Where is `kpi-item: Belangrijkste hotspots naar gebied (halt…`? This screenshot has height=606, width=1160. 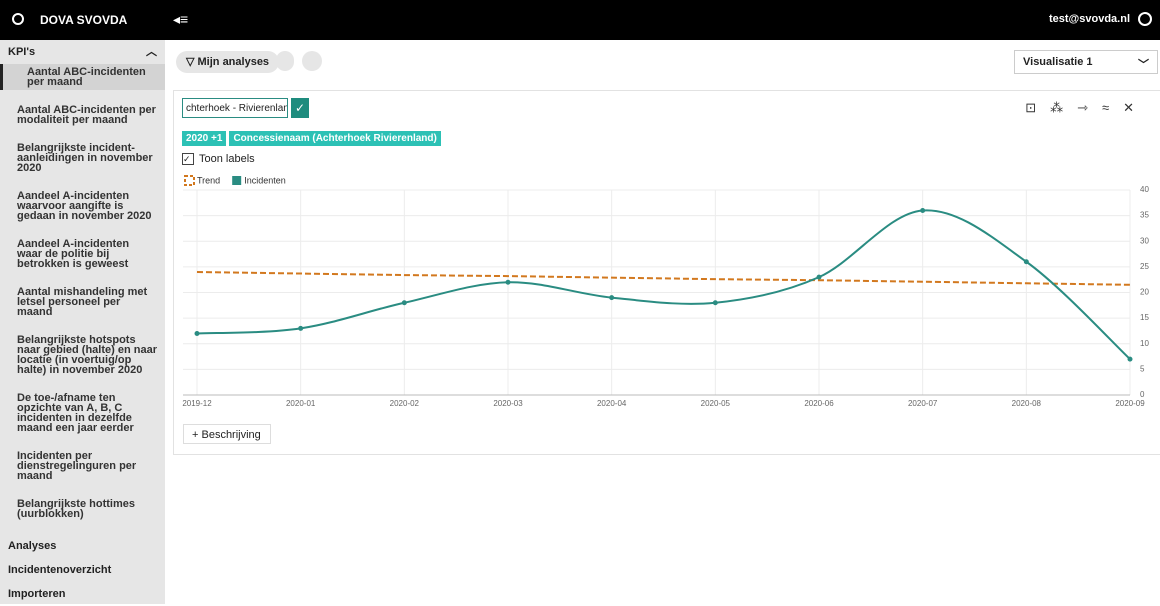 kpi-item: Belangrijkste hotspots naar gebied (halt… is located at coordinates (87, 355).